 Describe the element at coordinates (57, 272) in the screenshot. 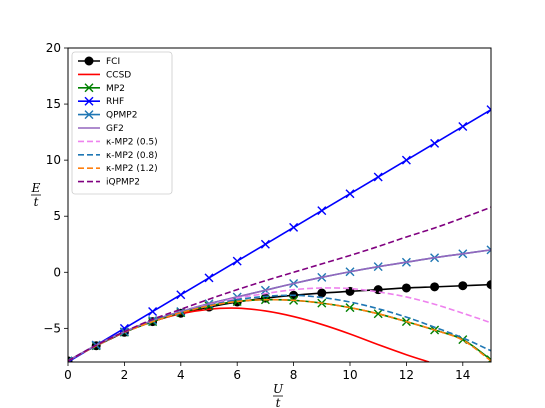

I see `y-tick-label: 0` at that location.